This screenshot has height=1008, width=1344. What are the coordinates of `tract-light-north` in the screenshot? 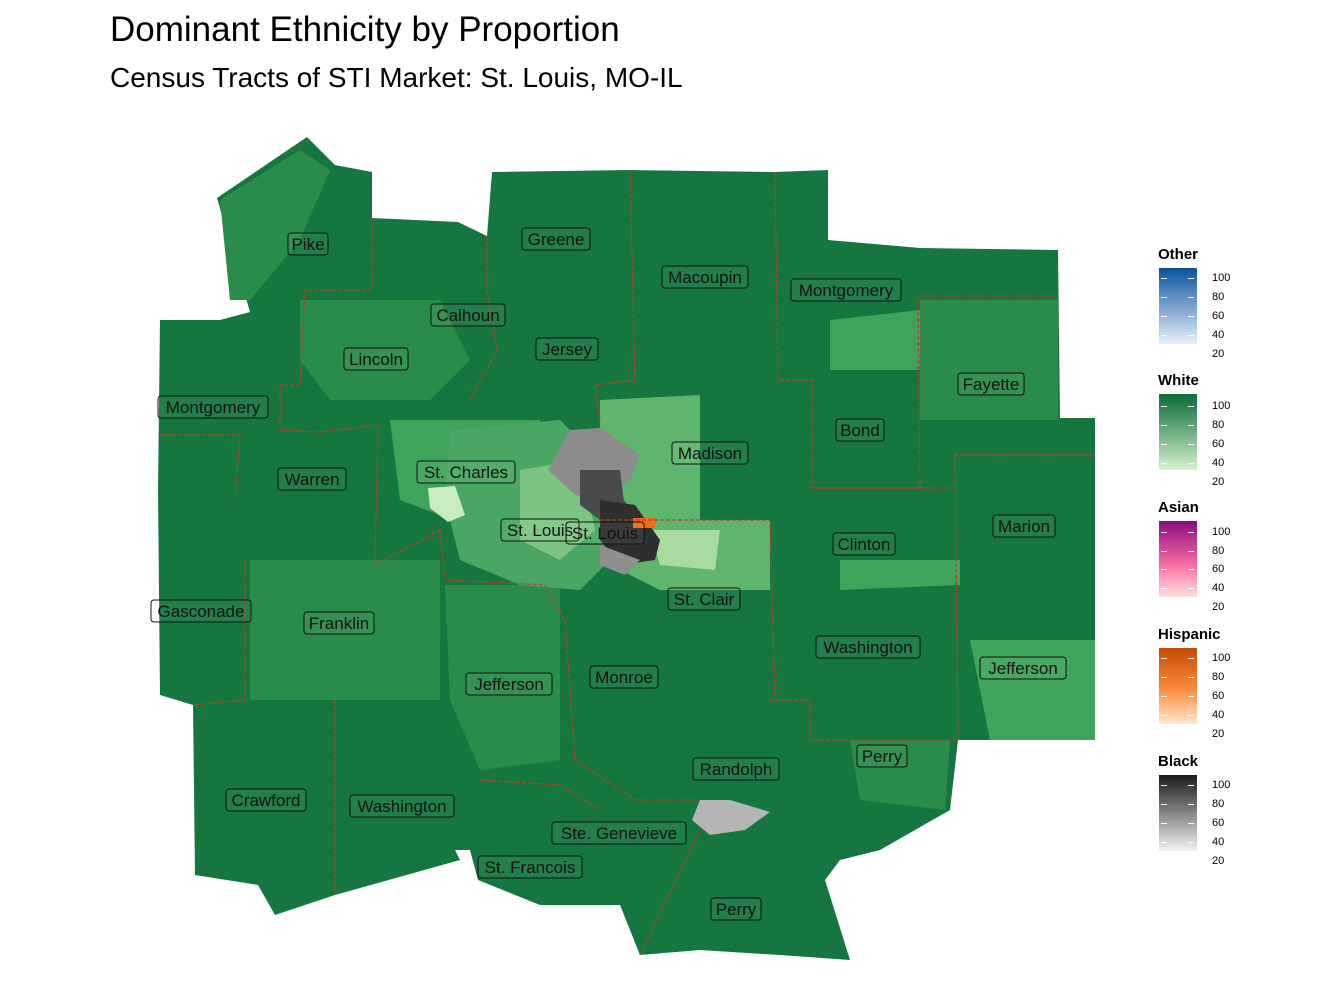 It's located at (275, 225).